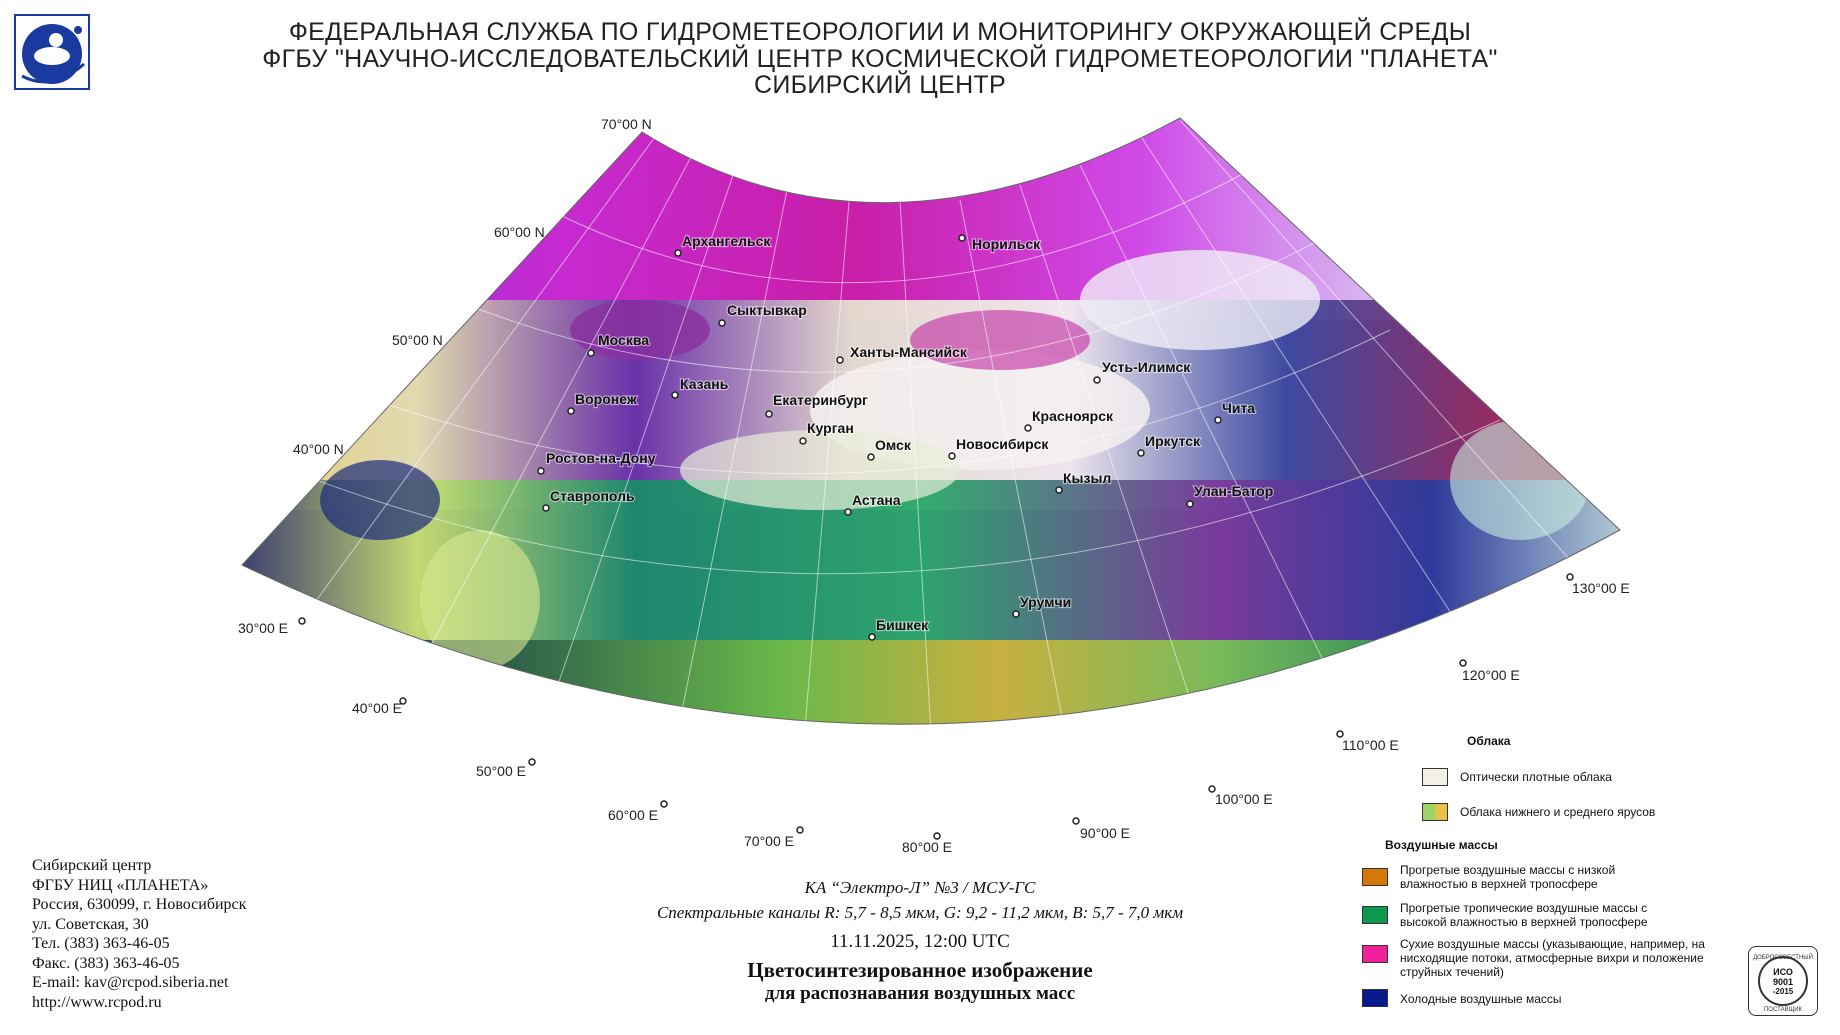 The width and height of the screenshot is (1840, 1035). What do you see at coordinates (1244, 799) in the screenshot?
I see `lon-label-100: 100°00 E` at bounding box center [1244, 799].